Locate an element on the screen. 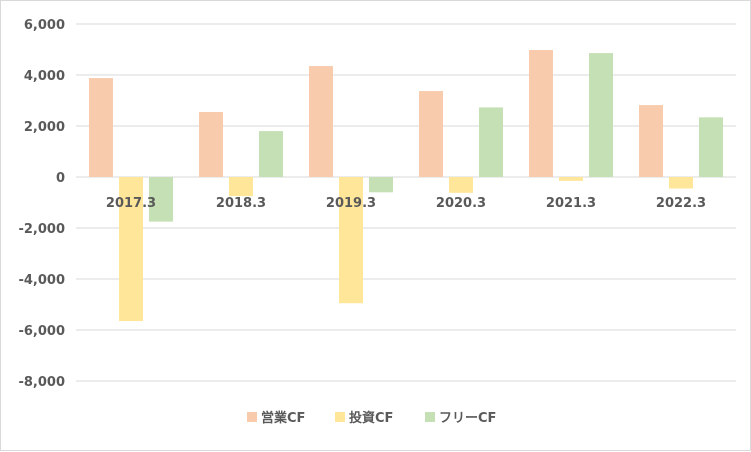 This screenshot has height=452, width=751. bar-investing-2019.3 is located at coordinates (351, 240).